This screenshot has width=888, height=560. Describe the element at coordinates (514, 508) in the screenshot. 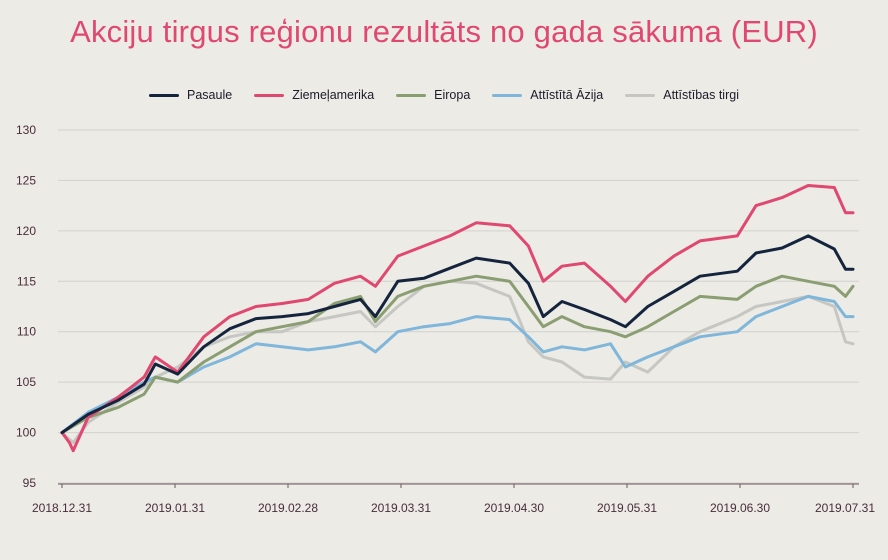

I see `x-tick-label: 2019.04.30` at that location.